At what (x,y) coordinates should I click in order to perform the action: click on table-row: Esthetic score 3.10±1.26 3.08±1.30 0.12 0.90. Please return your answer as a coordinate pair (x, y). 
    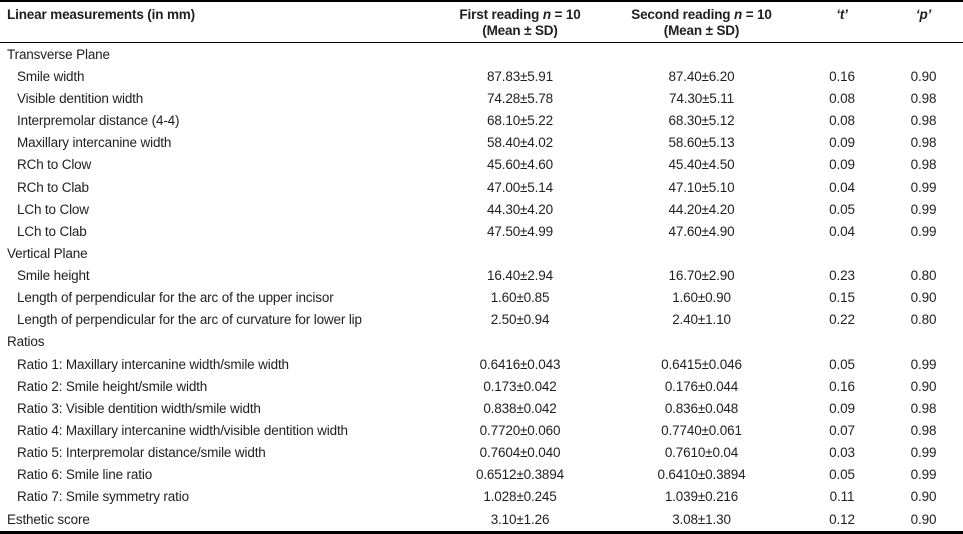
    Looking at the image, I should click on (481, 520).